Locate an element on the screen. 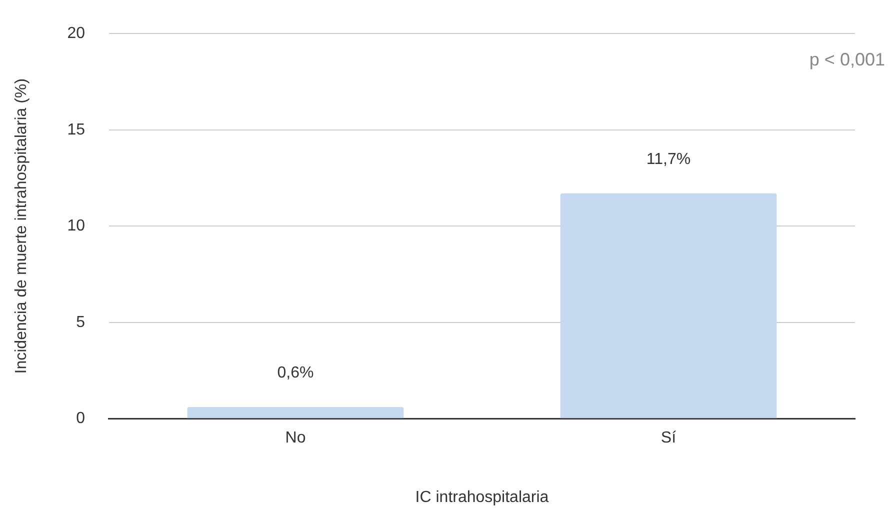 The width and height of the screenshot is (891, 525). y-tick-label: 5 is located at coordinates (81, 322).